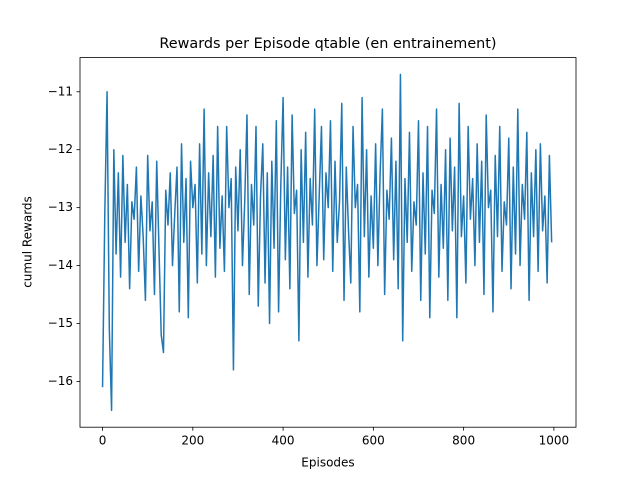  I want to click on y-tick-label: −13, so click(60, 207).